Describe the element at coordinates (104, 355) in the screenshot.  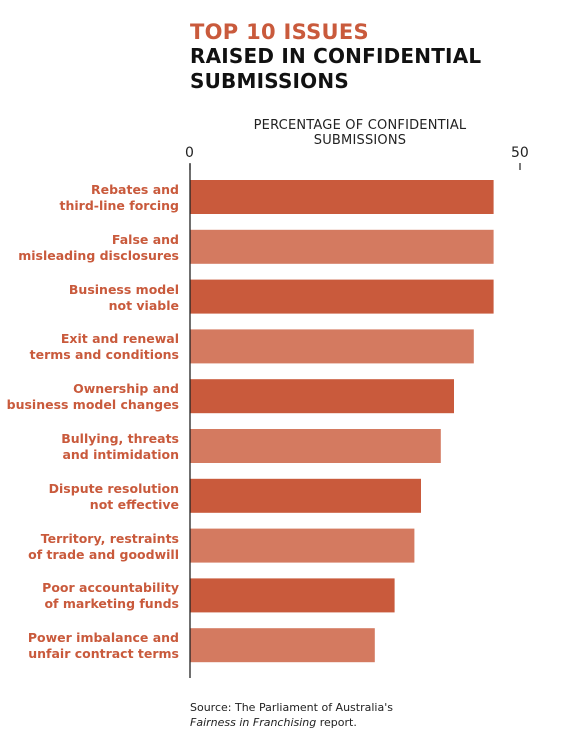
I see `category-label-line: terms and conditions` at that location.